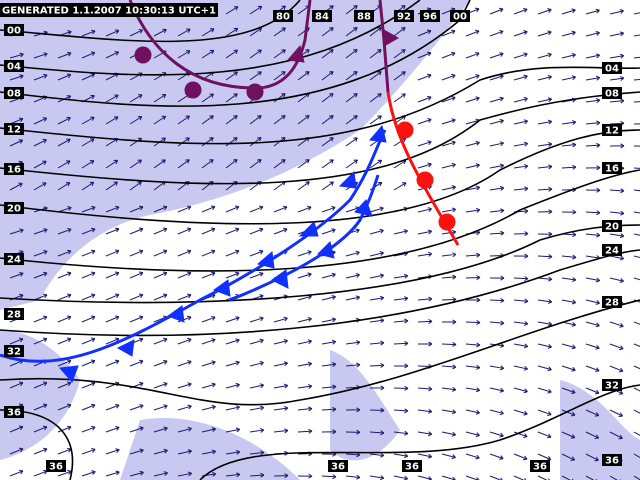  I want to click on isobar-label: 12, so click(14, 130).